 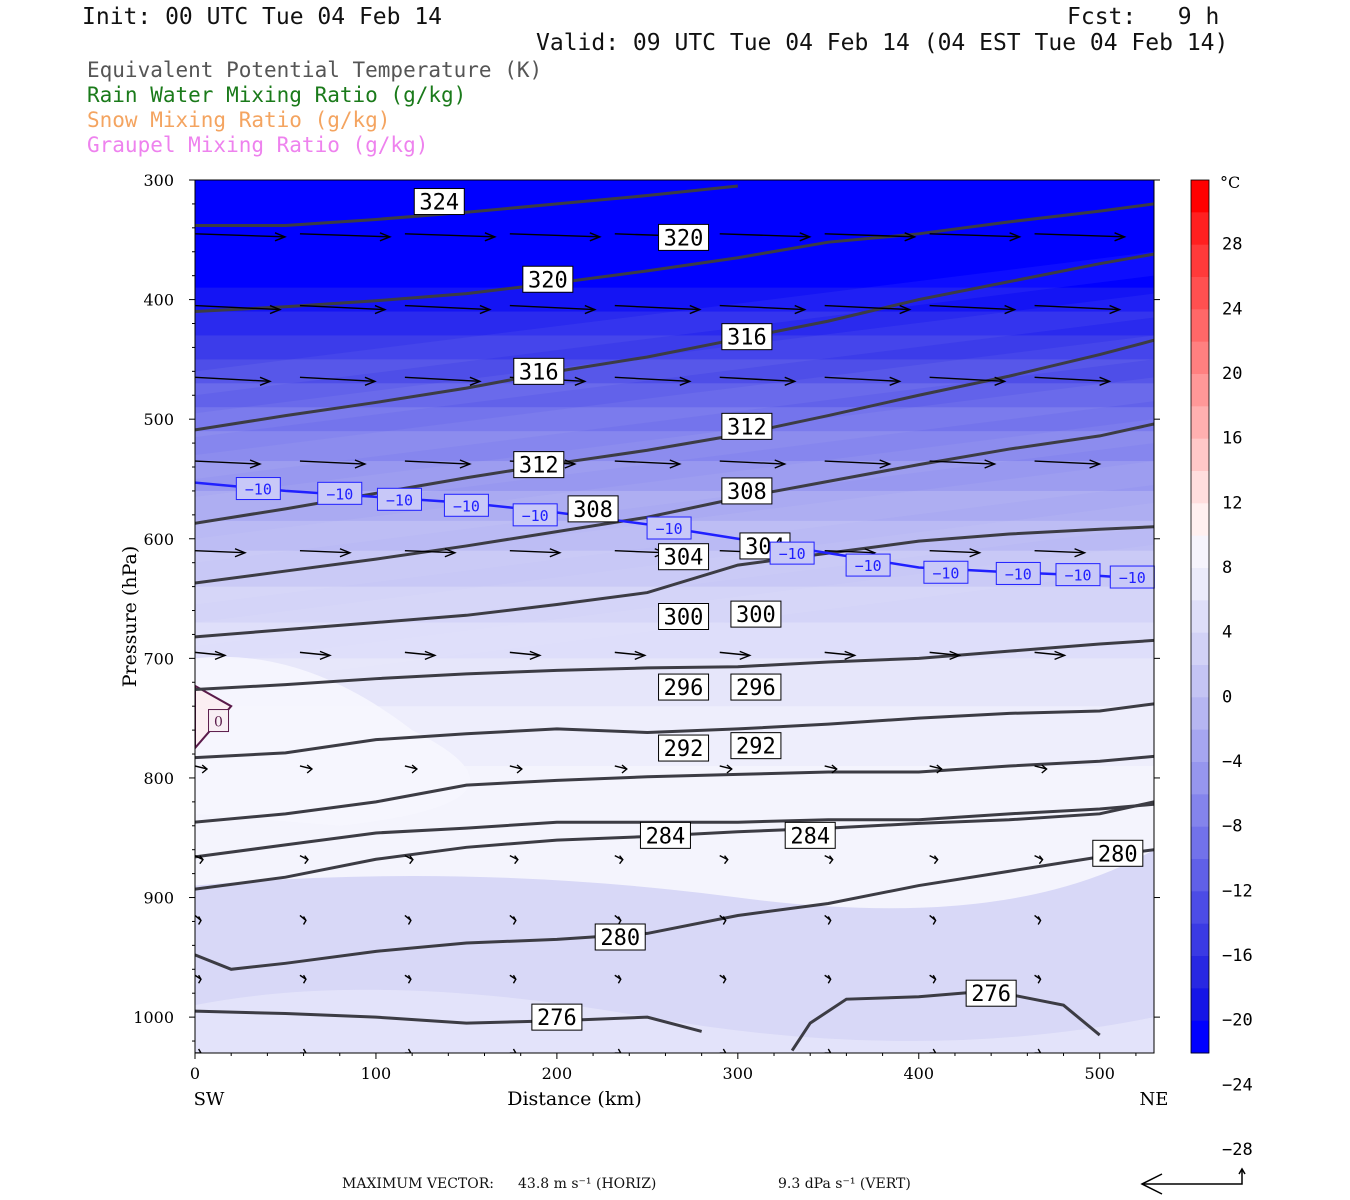 What do you see at coordinates (666, 836) in the screenshot?
I see `contour-label: 284` at bounding box center [666, 836].